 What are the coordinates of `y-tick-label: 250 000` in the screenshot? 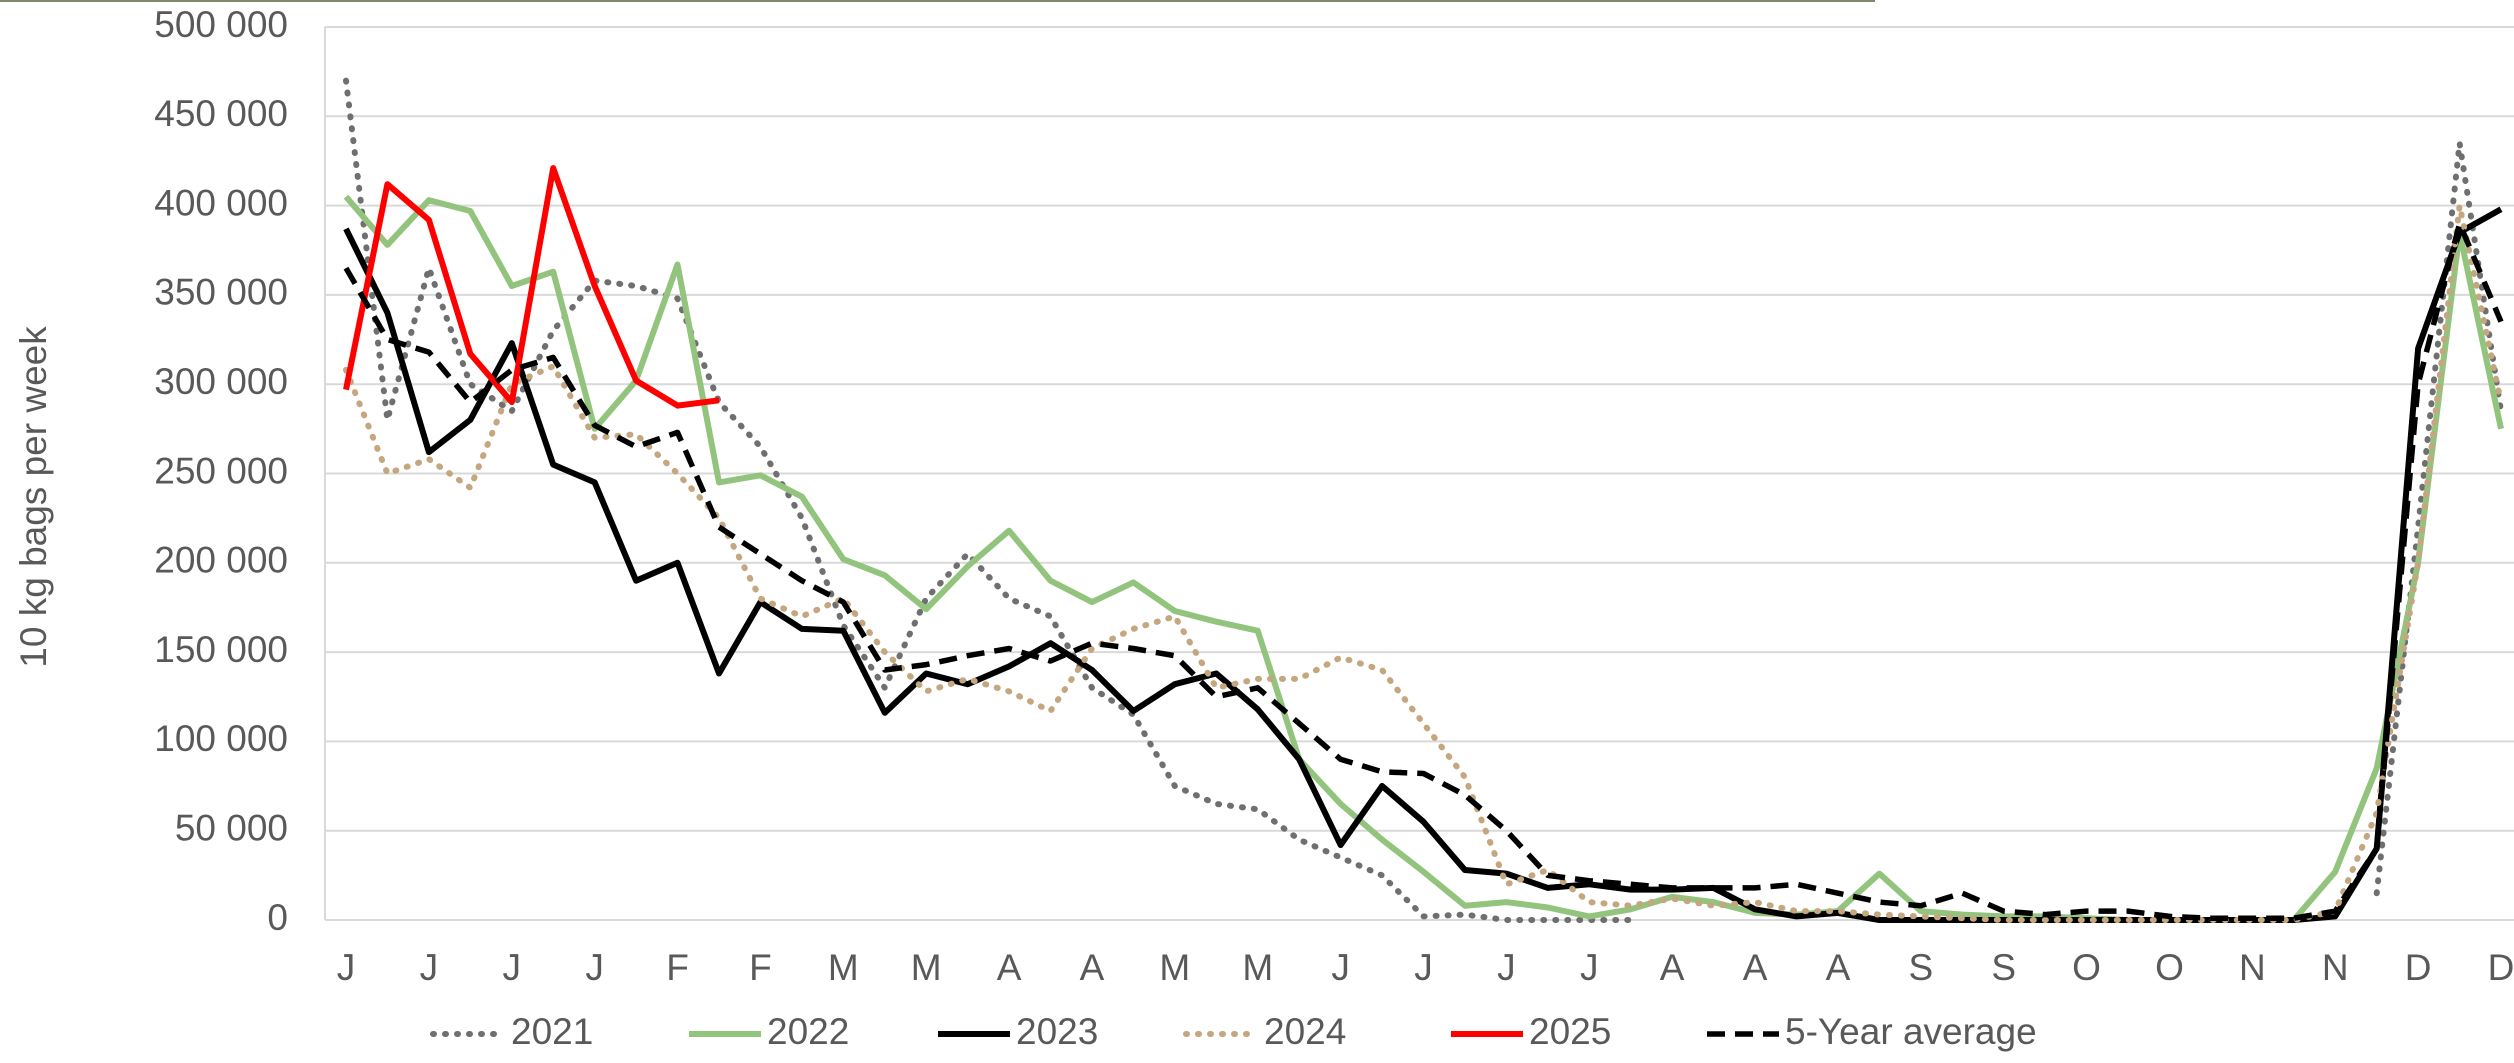 It's located at (221, 470).